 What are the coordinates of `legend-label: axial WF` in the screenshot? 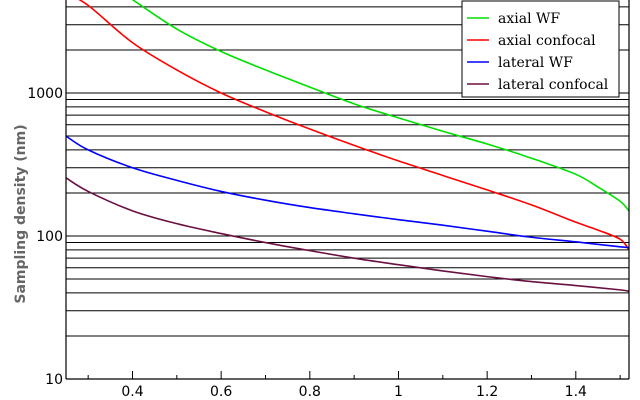 It's located at (529, 19).